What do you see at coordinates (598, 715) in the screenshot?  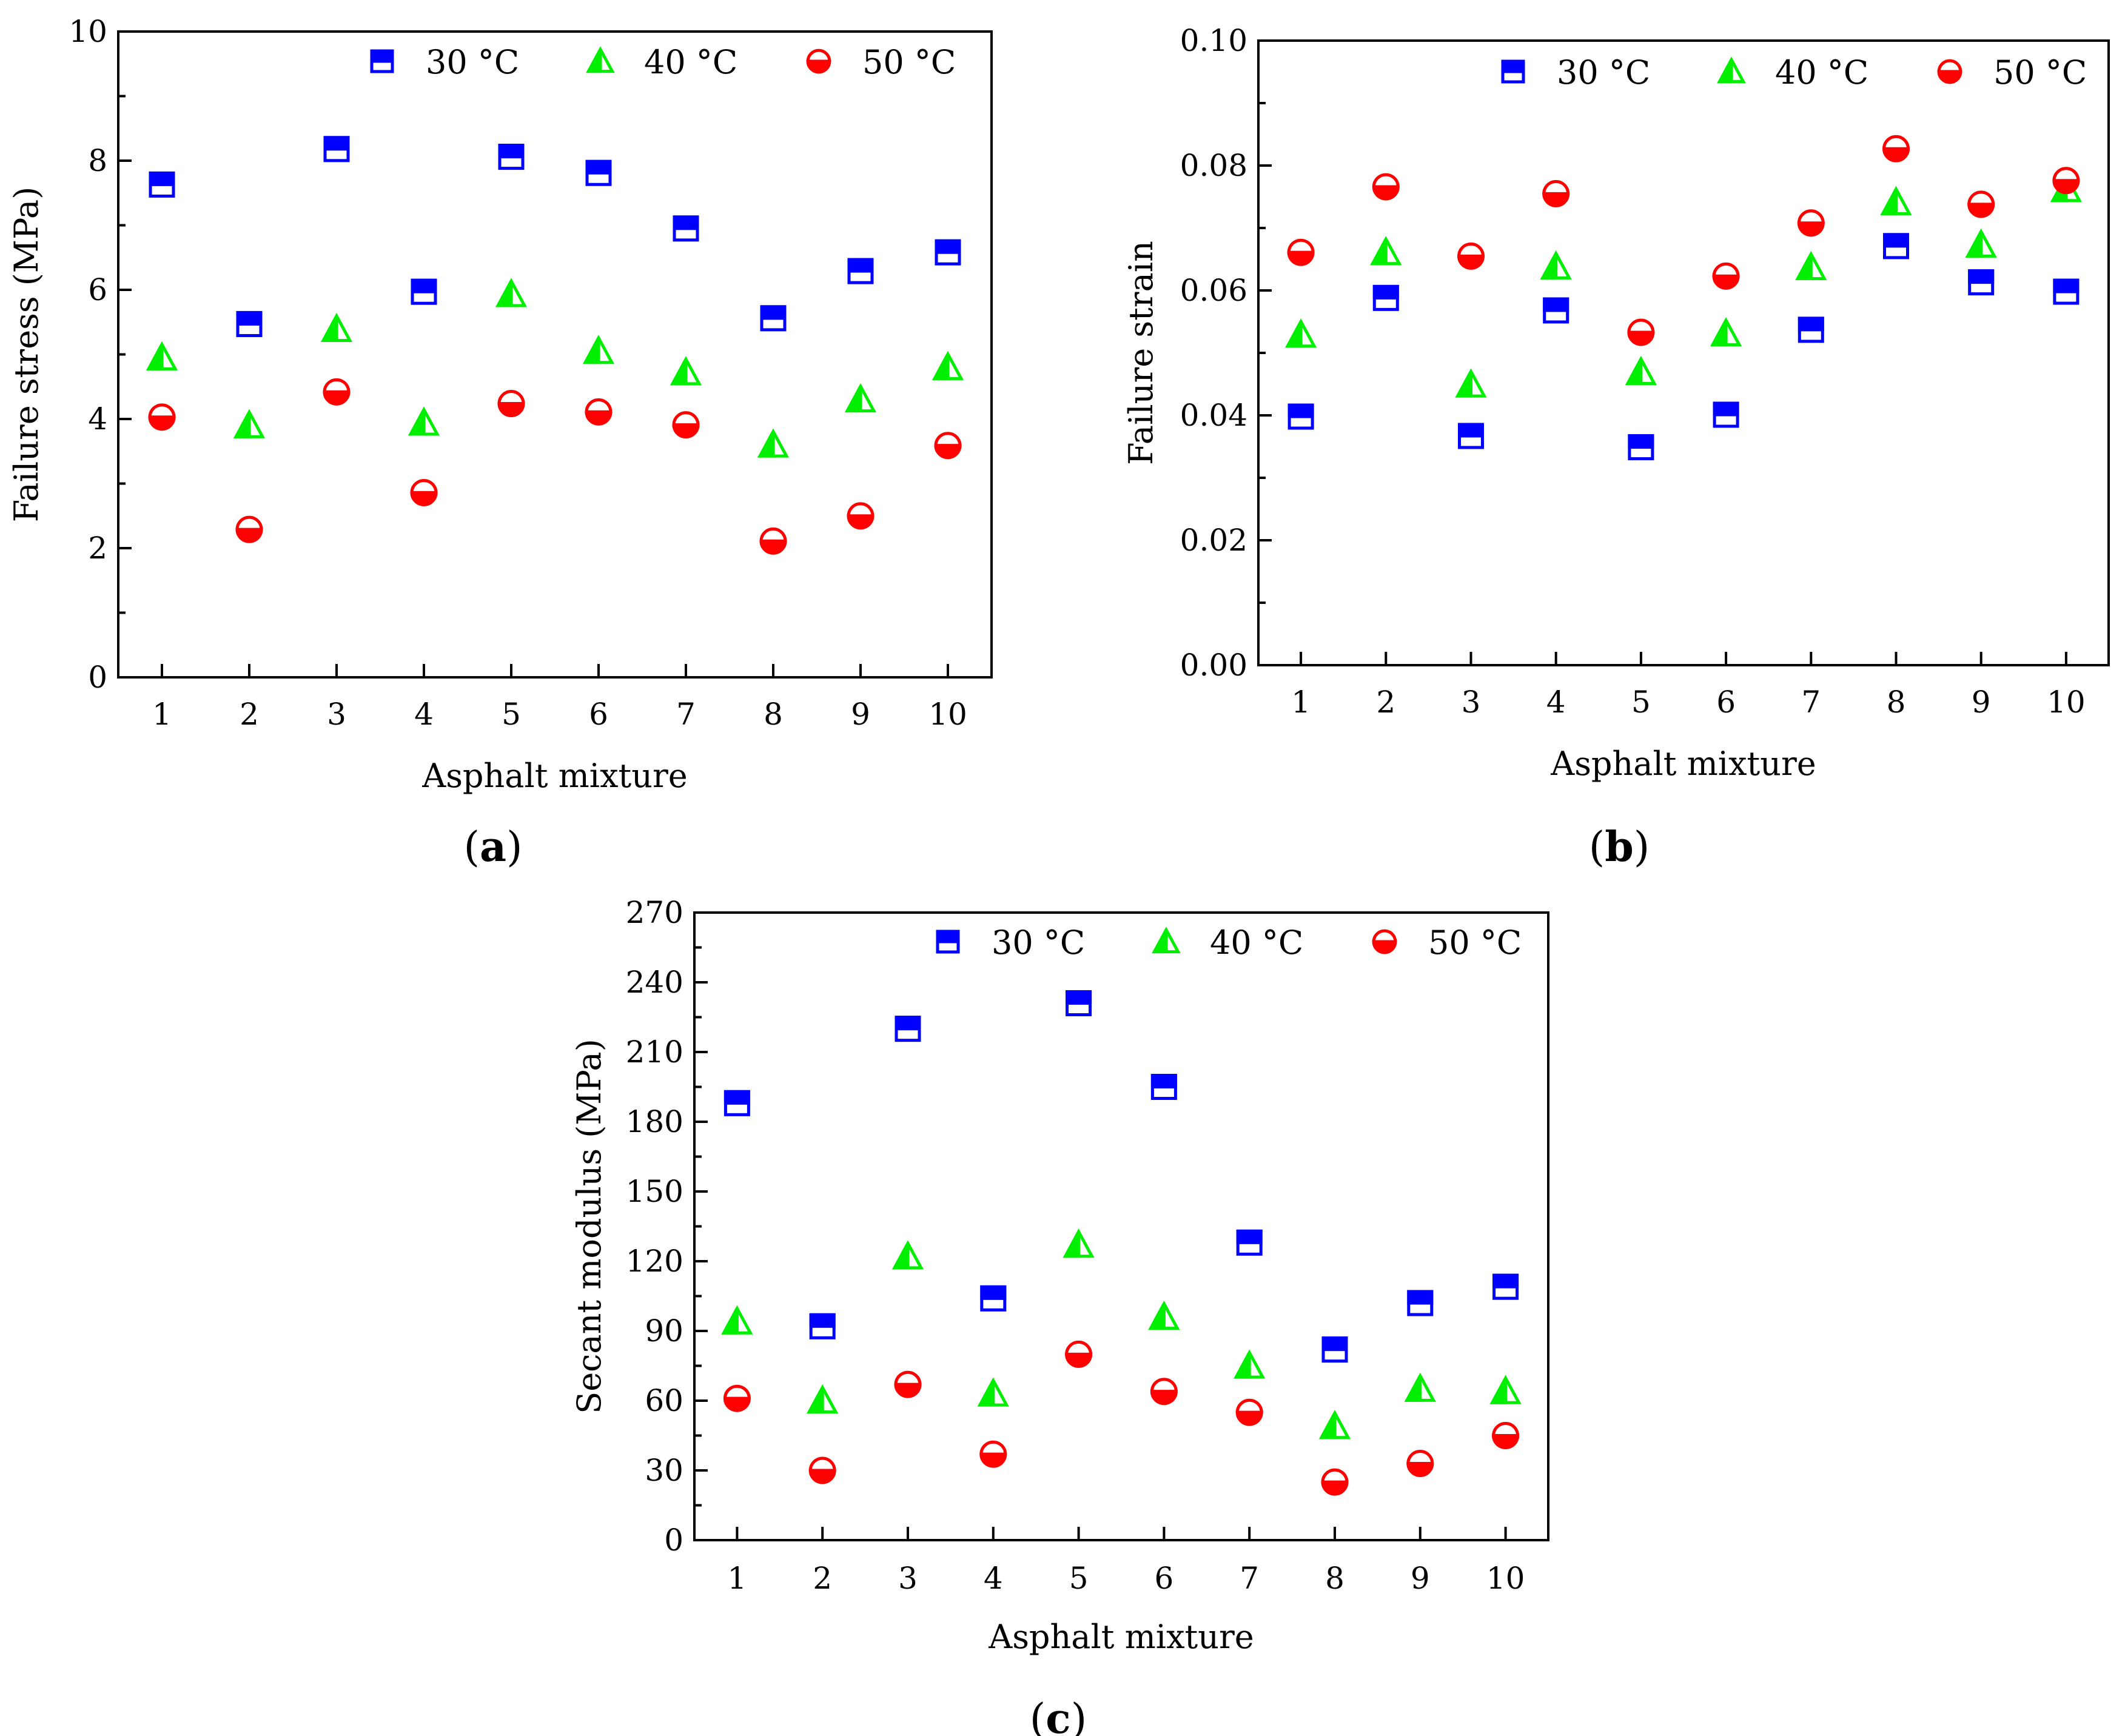 I see `x-tick-label: 6` at bounding box center [598, 715].